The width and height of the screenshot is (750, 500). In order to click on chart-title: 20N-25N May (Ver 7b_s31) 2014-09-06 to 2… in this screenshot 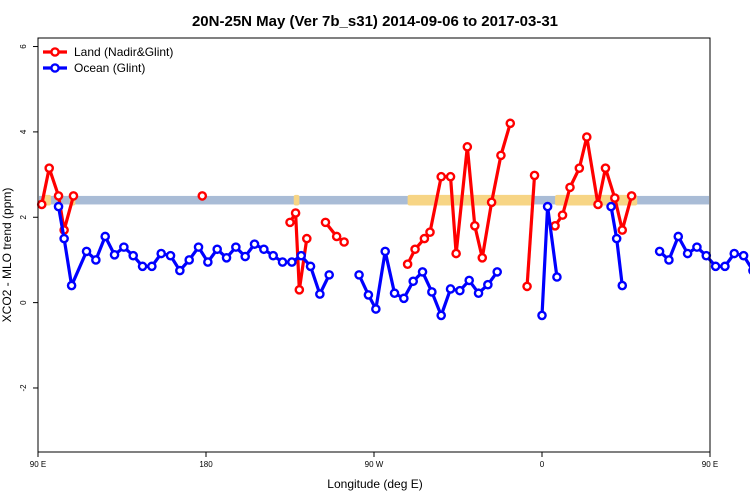, I will do `click(375, 21)`.